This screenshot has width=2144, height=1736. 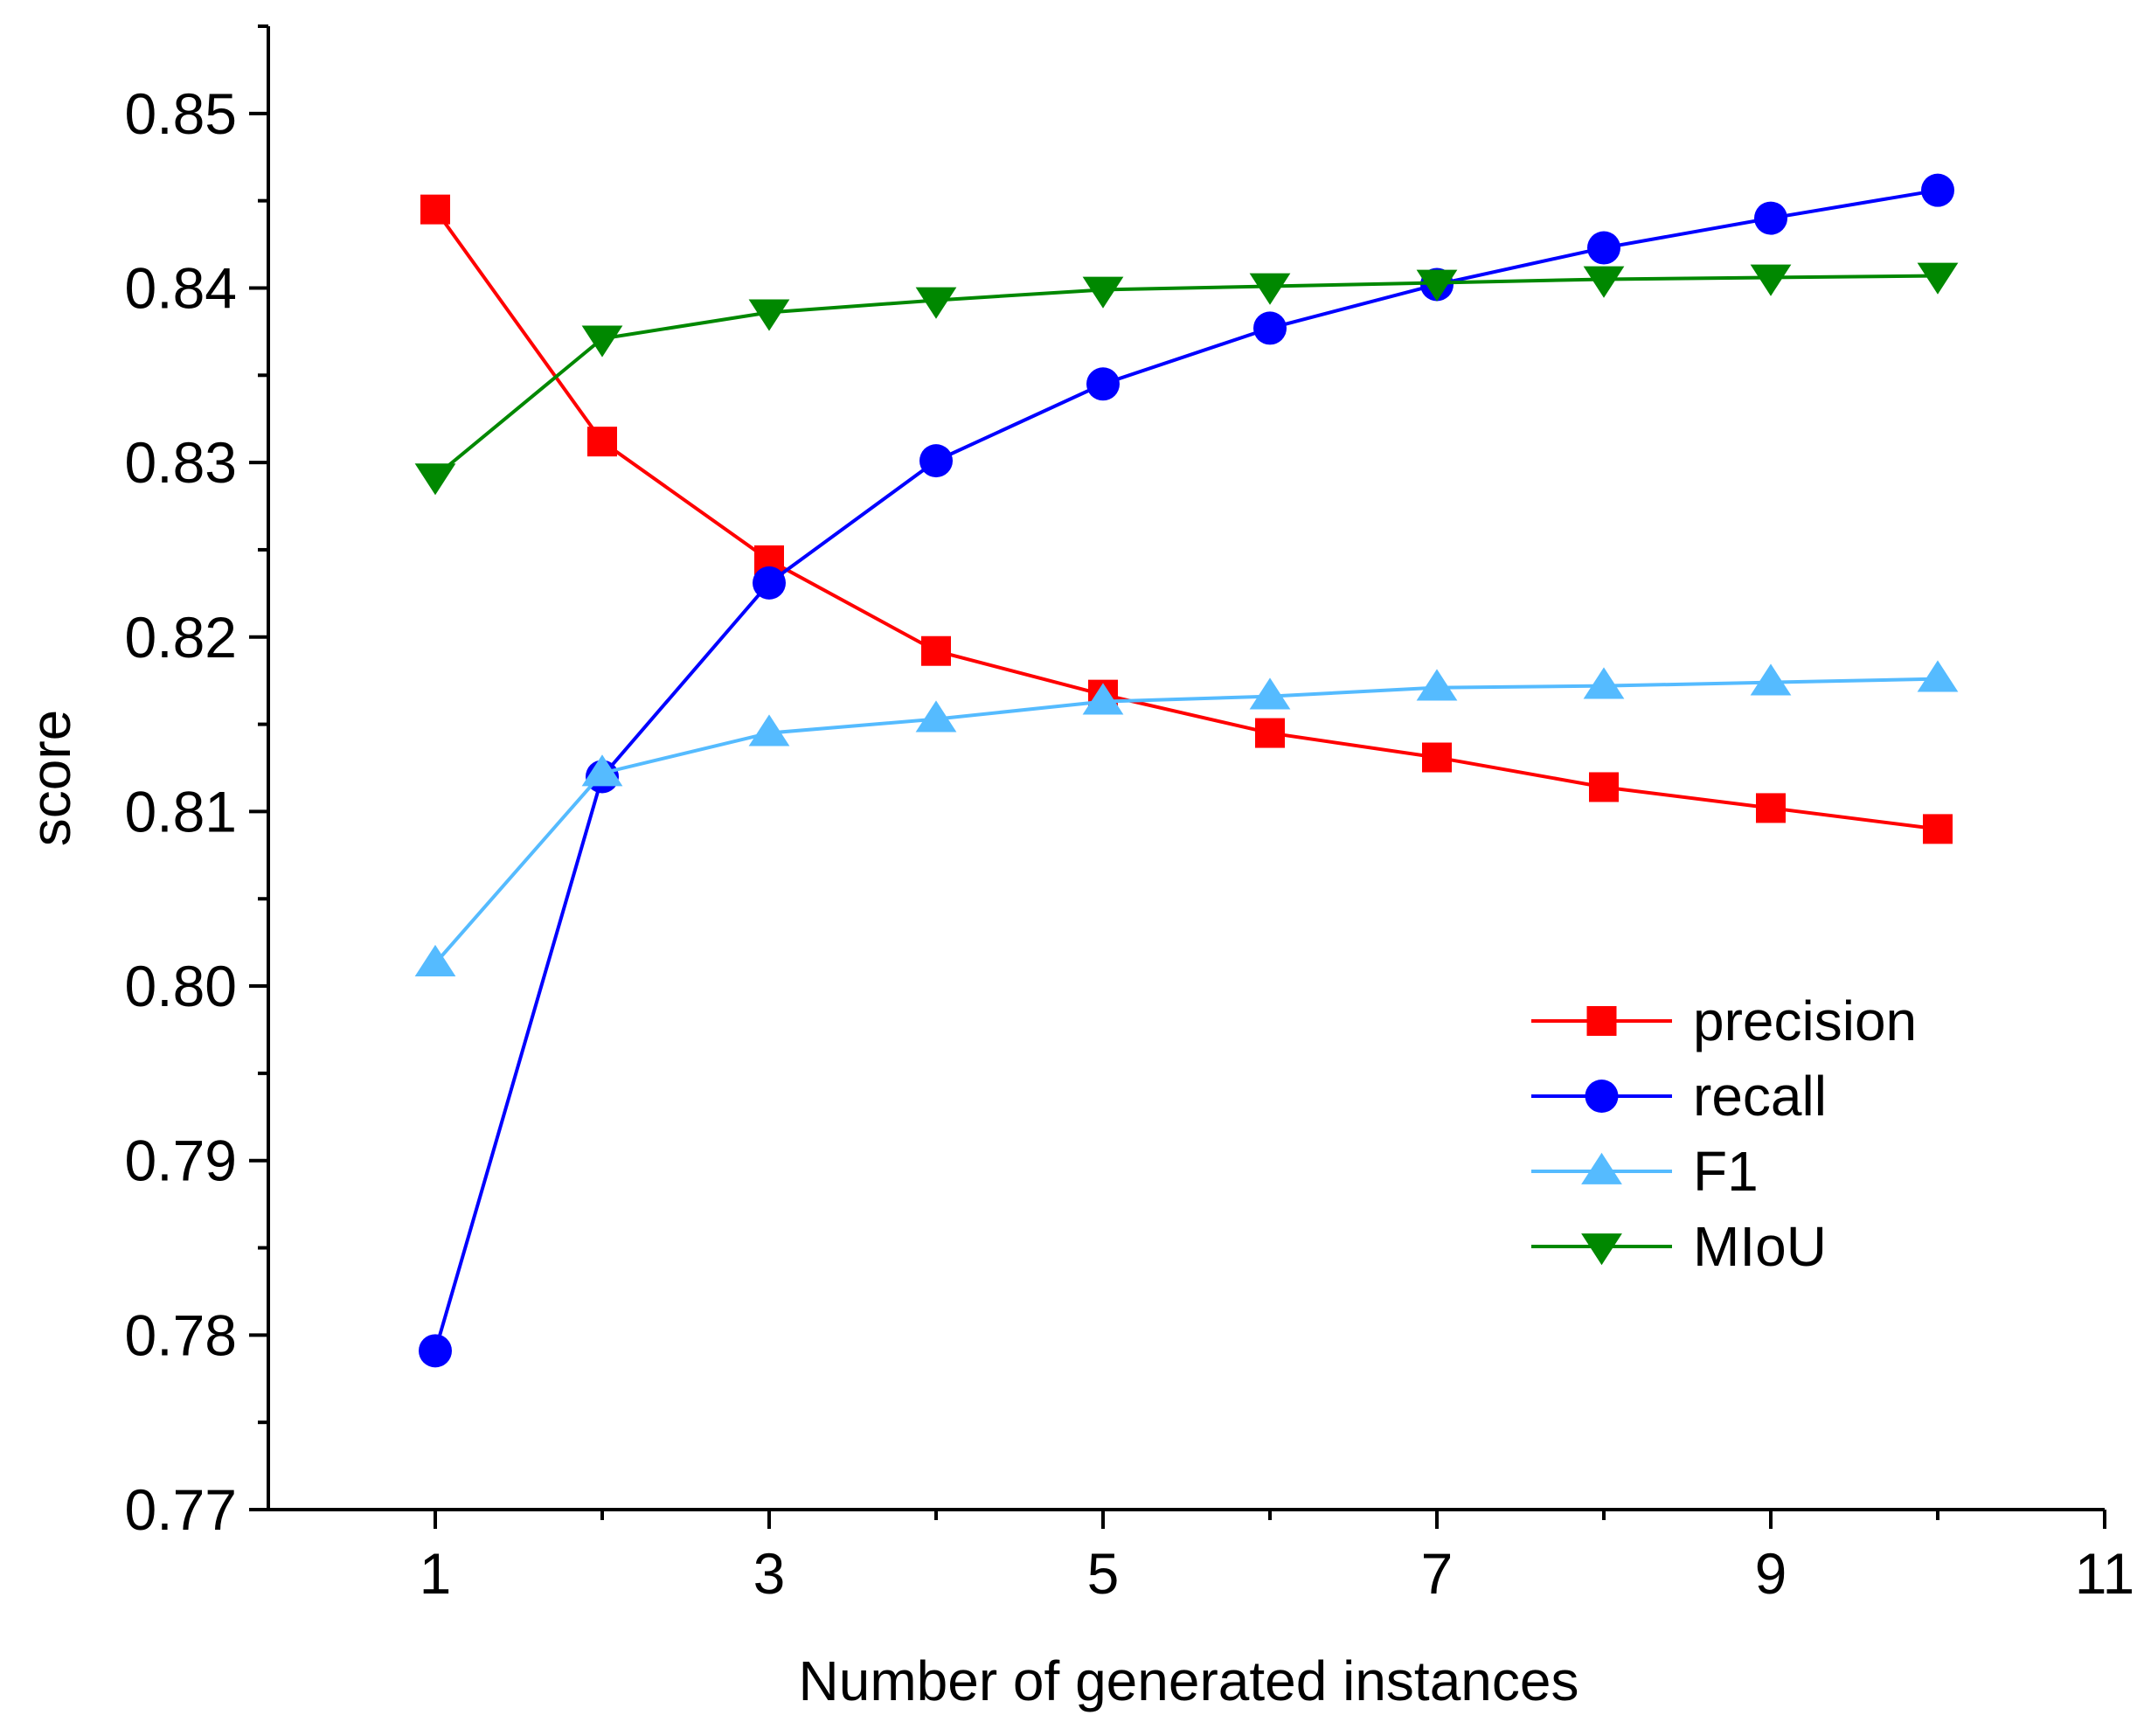 I want to click on legend-label: precision, so click(x=1805, y=1021).